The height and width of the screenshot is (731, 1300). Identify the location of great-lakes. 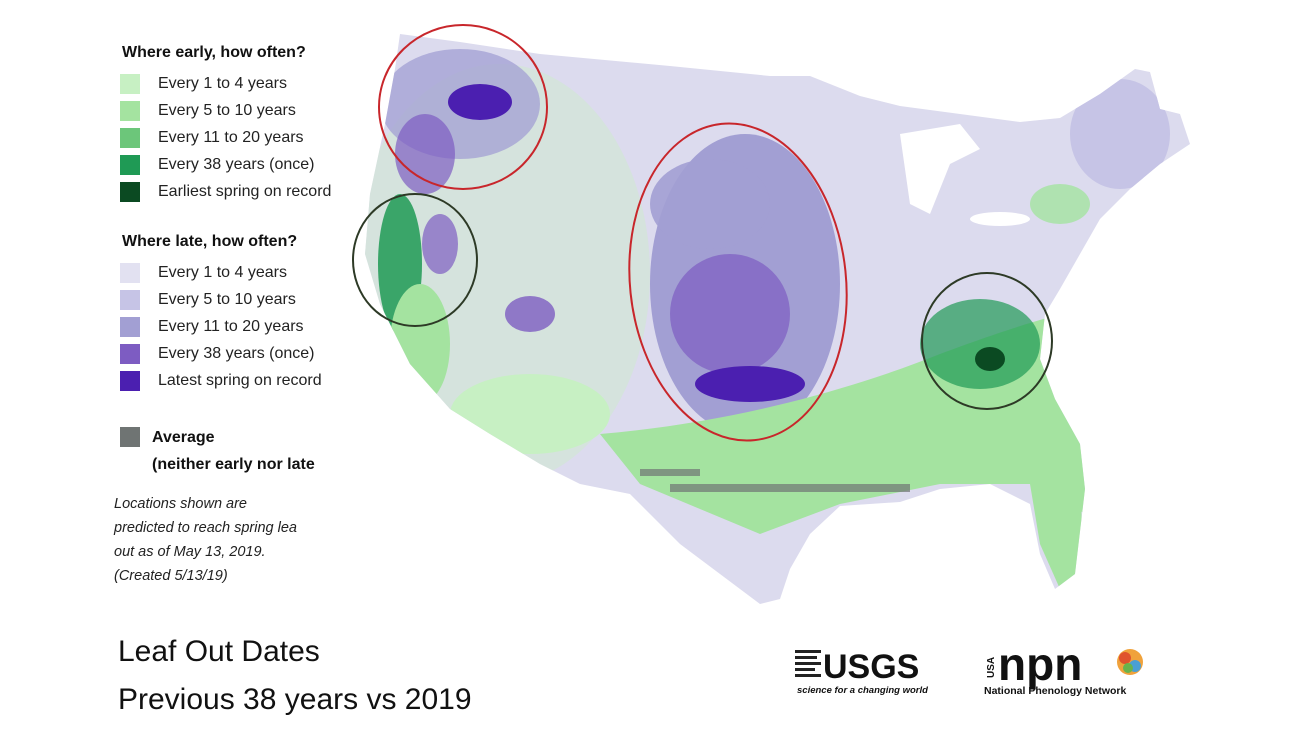
(940, 169).